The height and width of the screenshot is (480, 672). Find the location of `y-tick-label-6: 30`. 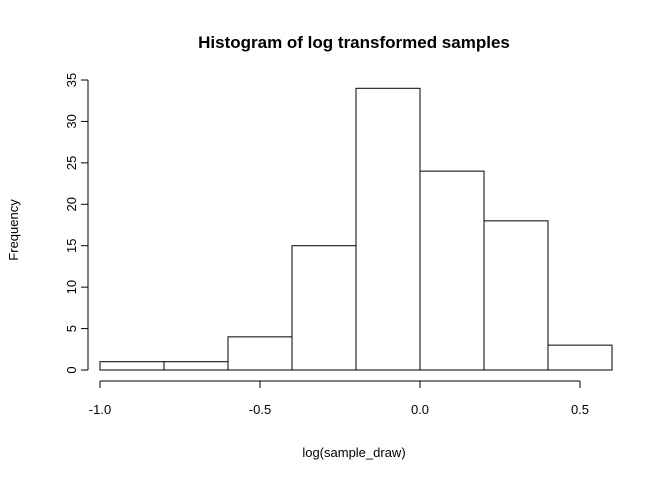

y-tick-label-6: 30 is located at coordinates (71, 121).